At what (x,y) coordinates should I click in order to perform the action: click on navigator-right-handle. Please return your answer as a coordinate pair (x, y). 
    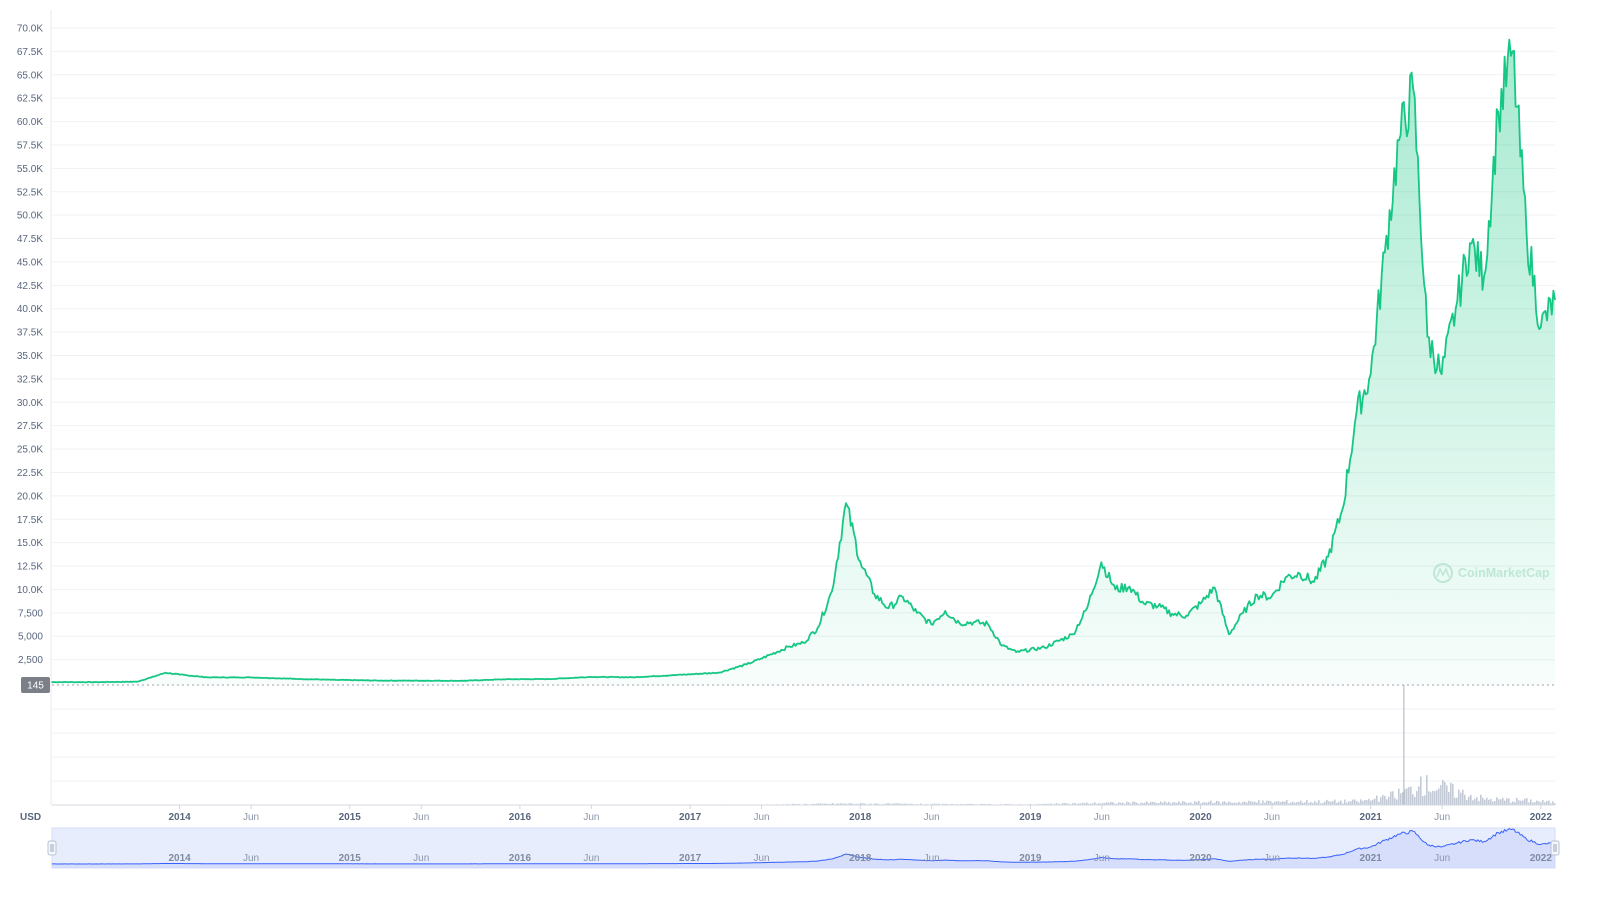
    Looking at the image, I should click on (1555, 848).